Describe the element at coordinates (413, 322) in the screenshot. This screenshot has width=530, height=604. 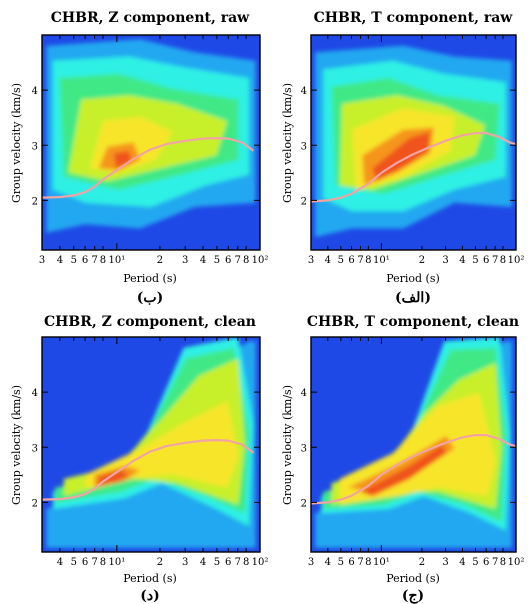
I see `panel-title: CHBR, T component, clean` at that location.